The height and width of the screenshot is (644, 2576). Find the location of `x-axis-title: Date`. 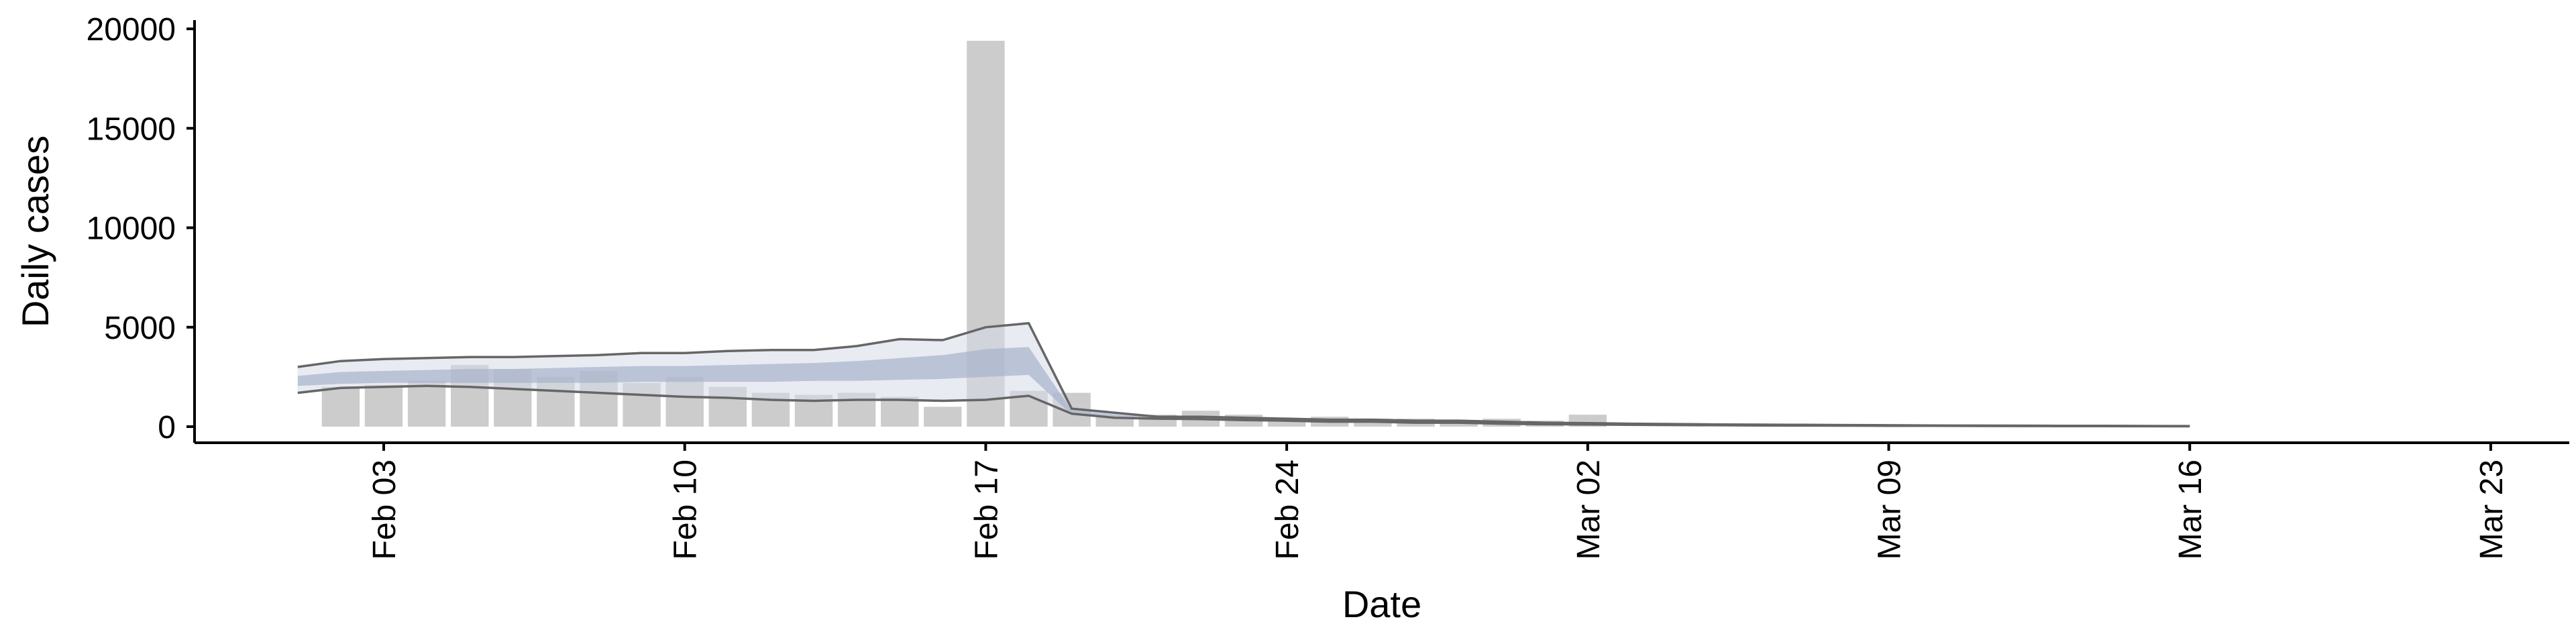

x-axis-title: Date is located at coordinates (1381, 604).